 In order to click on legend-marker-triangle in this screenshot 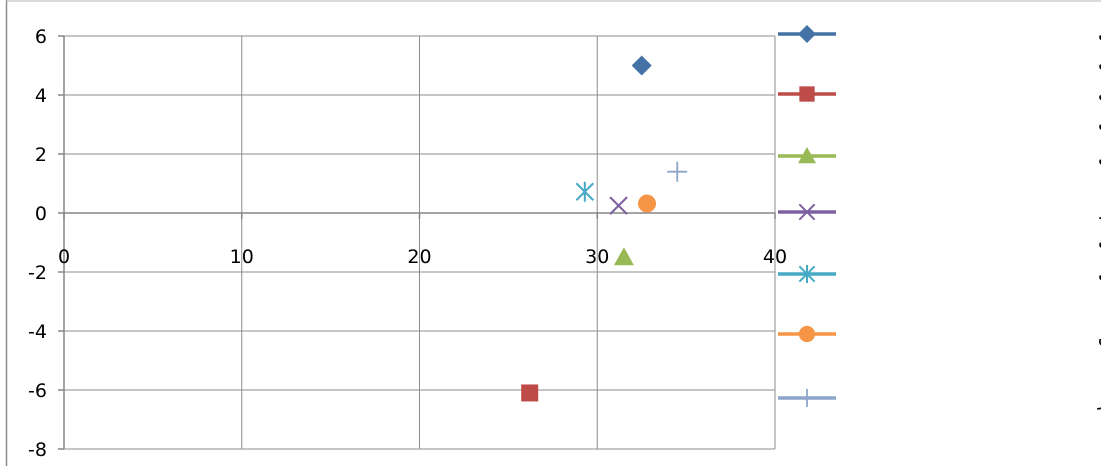, I will do `click(807, 155)`.